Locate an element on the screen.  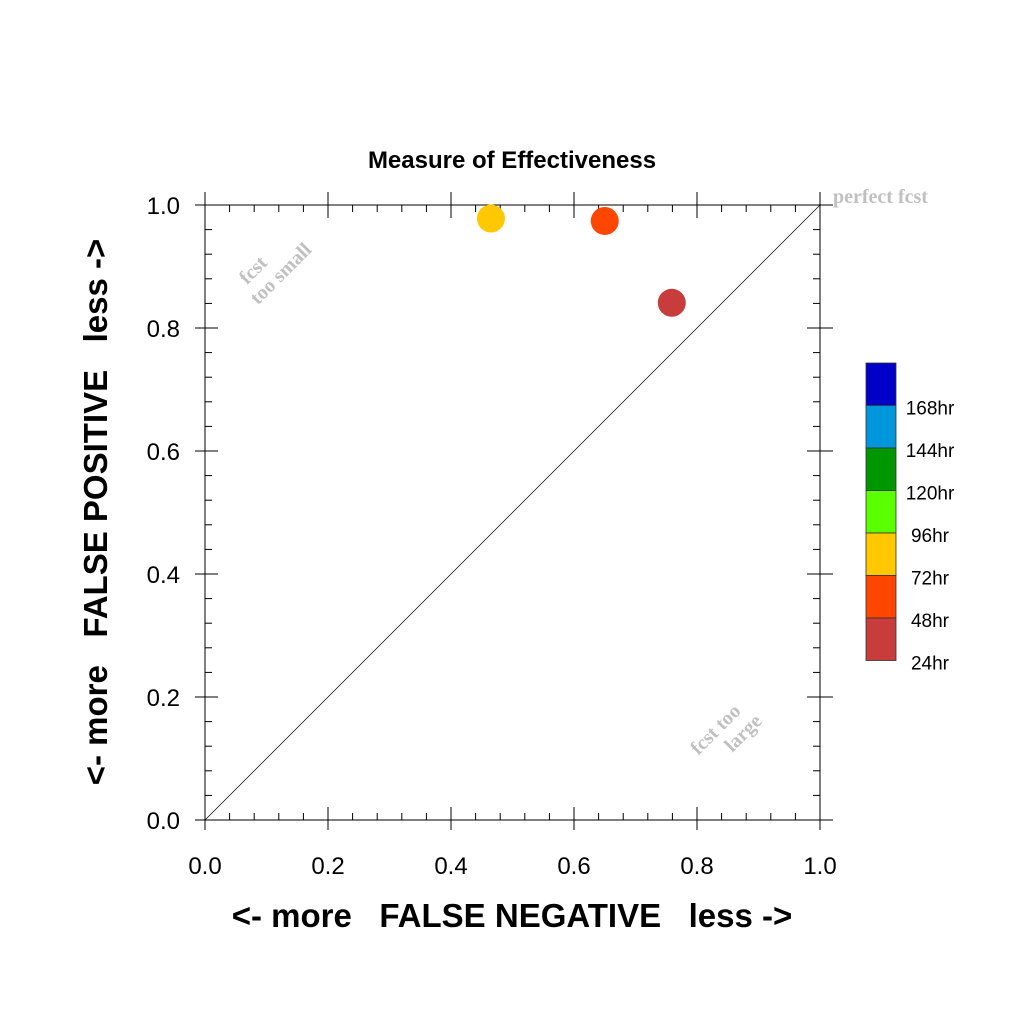
legend-swatch-72hr is located at coordinates (881, 554).